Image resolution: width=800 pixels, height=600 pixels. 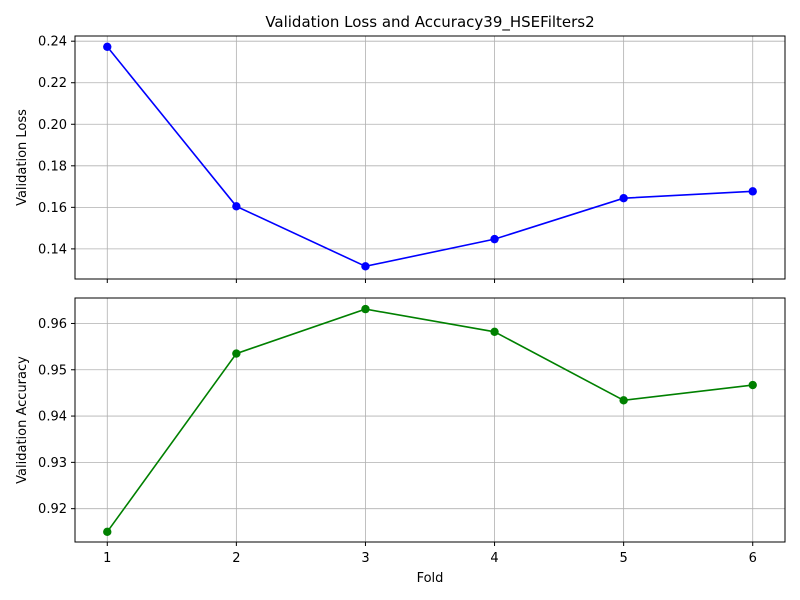 I want to click on y-tick-label: 0.16, so click(x=52, y=208).